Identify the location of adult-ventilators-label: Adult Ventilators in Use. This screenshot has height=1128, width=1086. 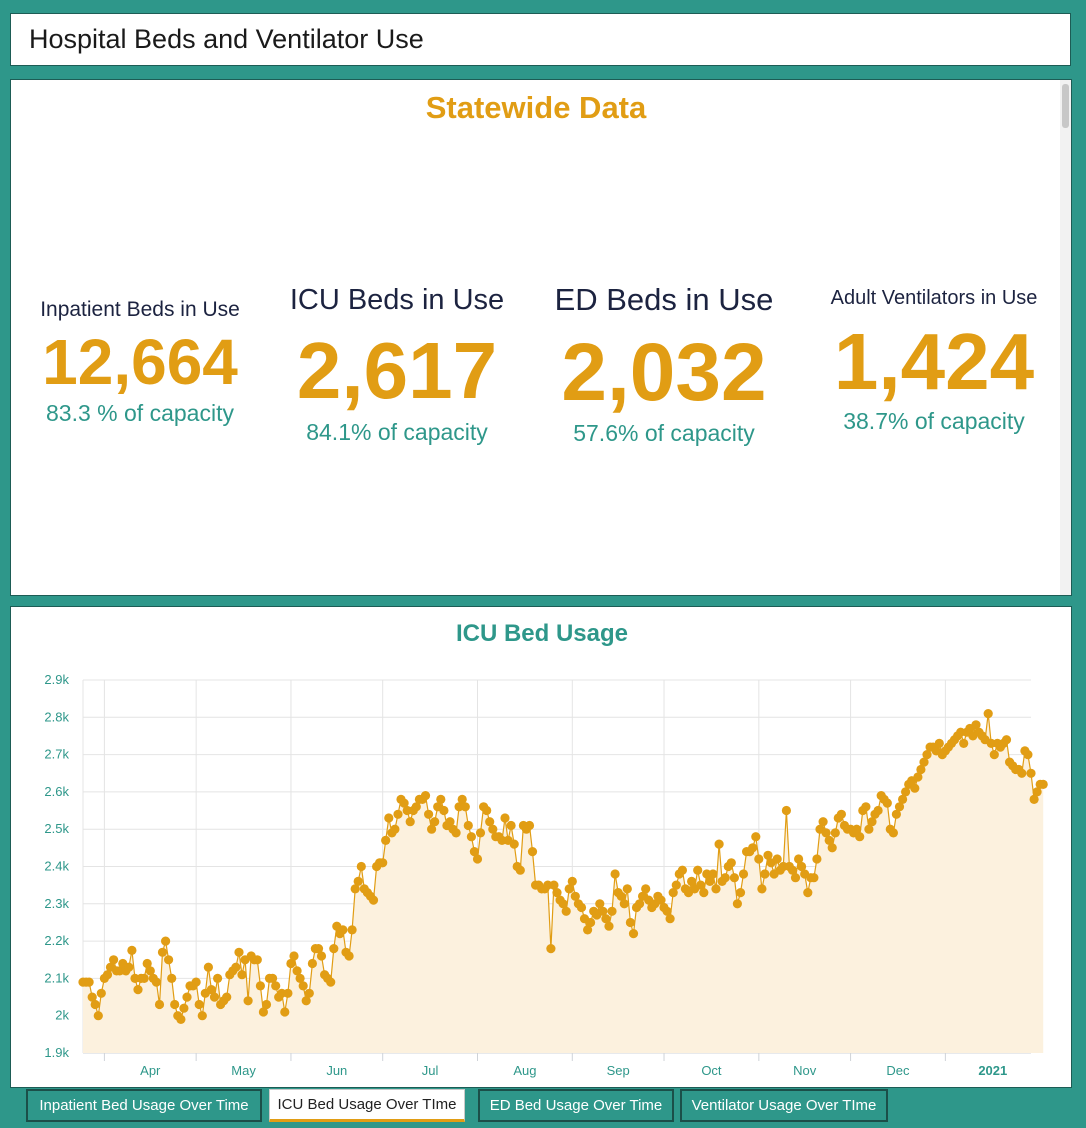
(934, 298).